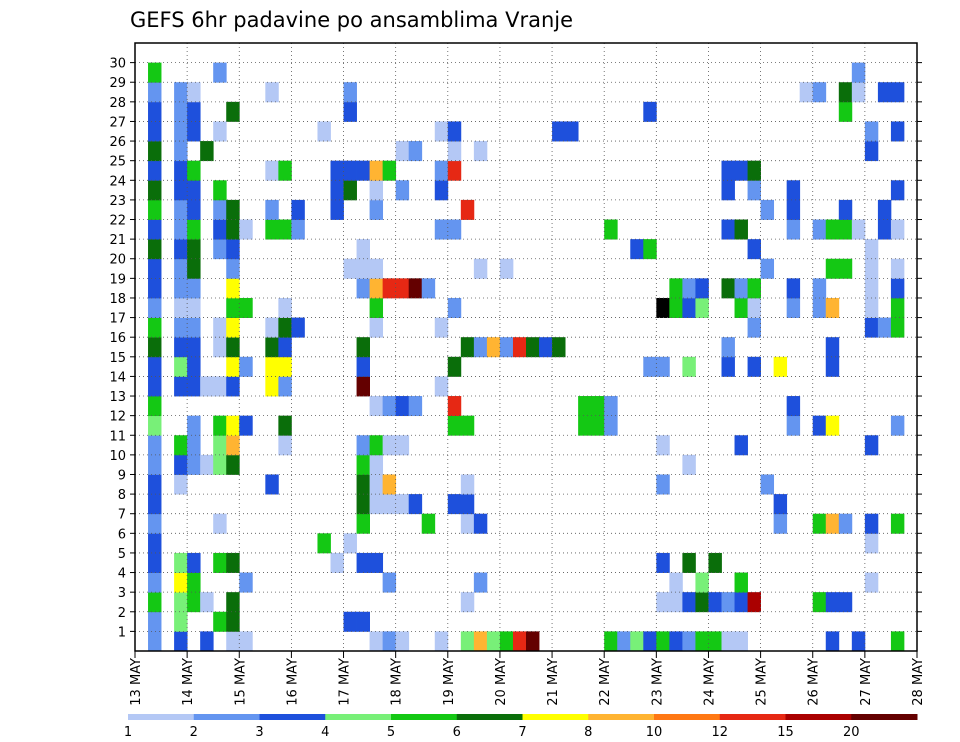 This screenshot has width=960, height=742. I want to click on y-tick-label: 14, so click(117, 377).